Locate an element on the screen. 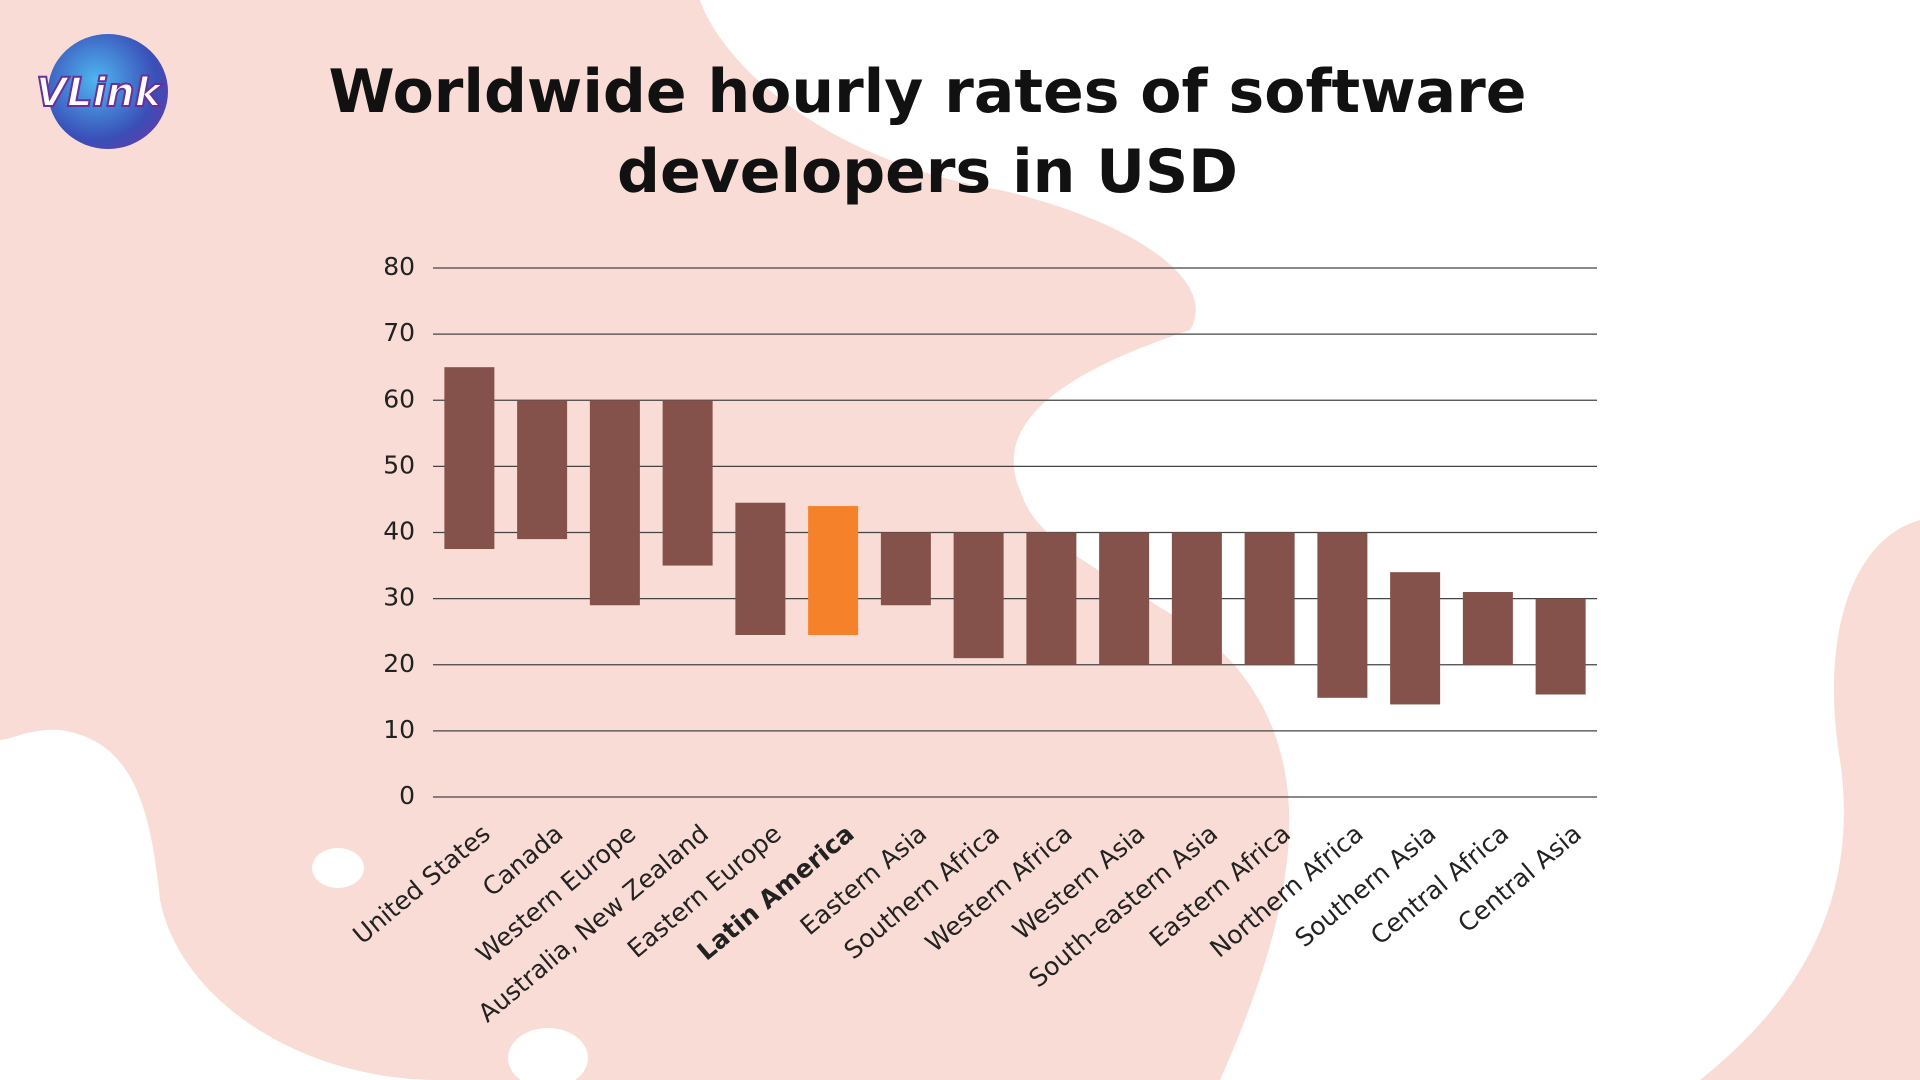  y-tick-label: 20 is located at coordinates (399, 663).